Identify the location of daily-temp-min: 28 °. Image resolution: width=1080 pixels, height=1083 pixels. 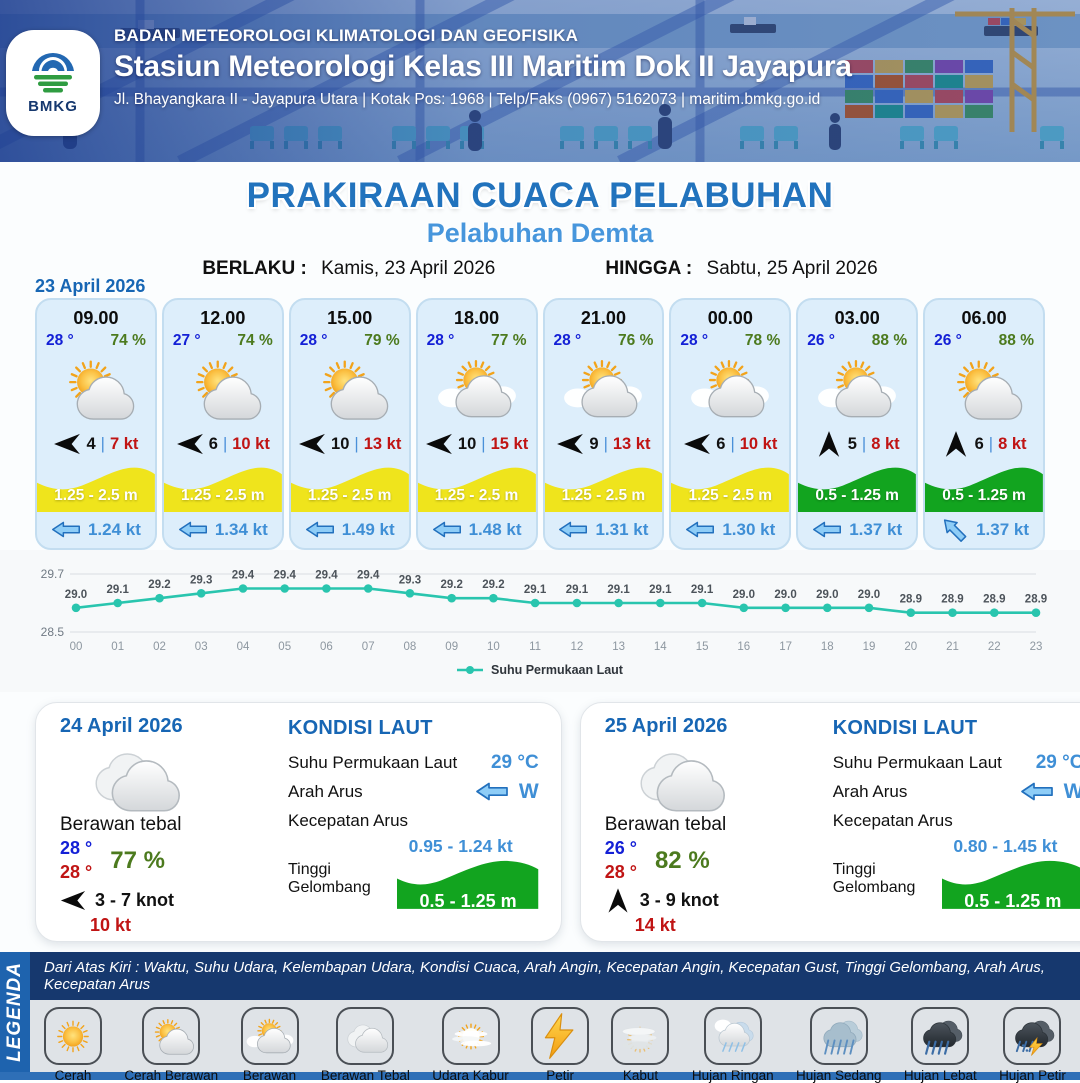
(620, 872).